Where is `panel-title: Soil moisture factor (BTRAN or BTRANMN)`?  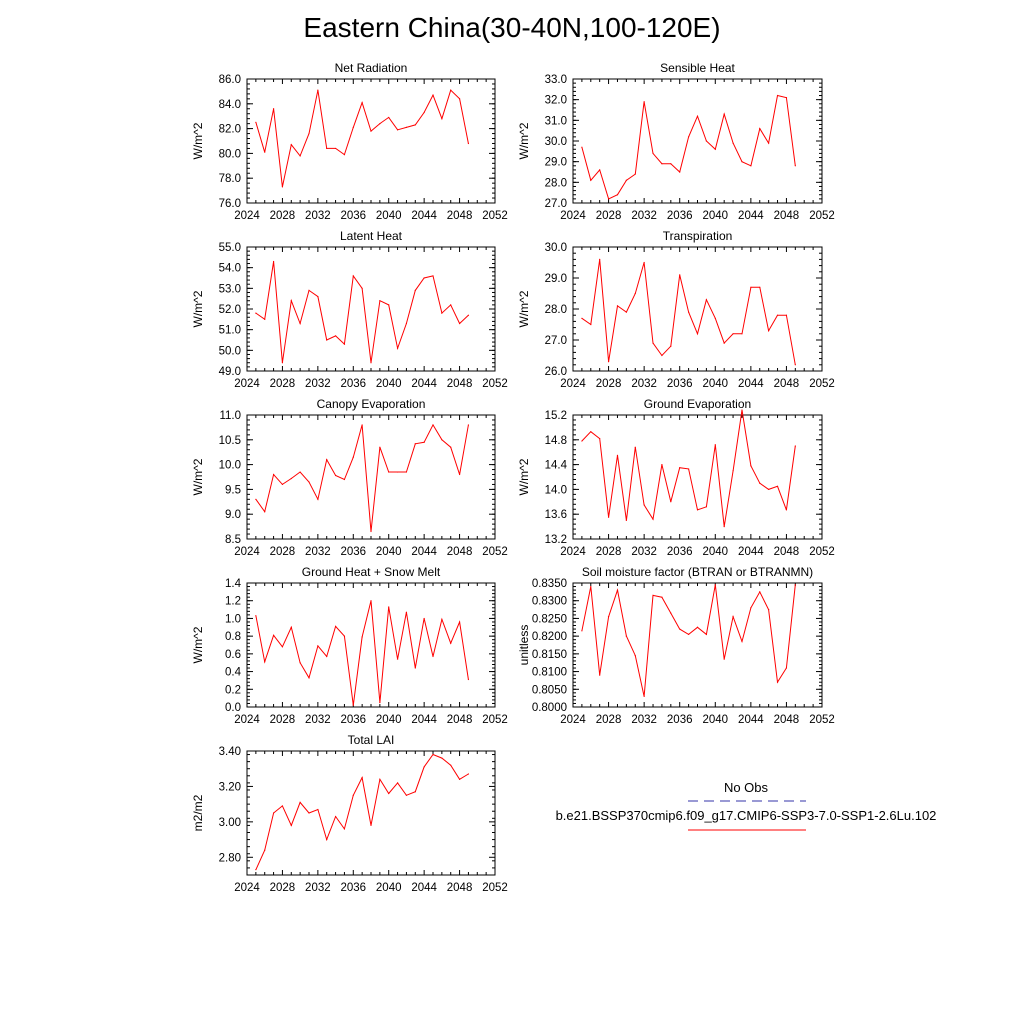 panel-title: Soil moisture factor (BTRAN or BTRANMN) is located at coordinates (697, 572).